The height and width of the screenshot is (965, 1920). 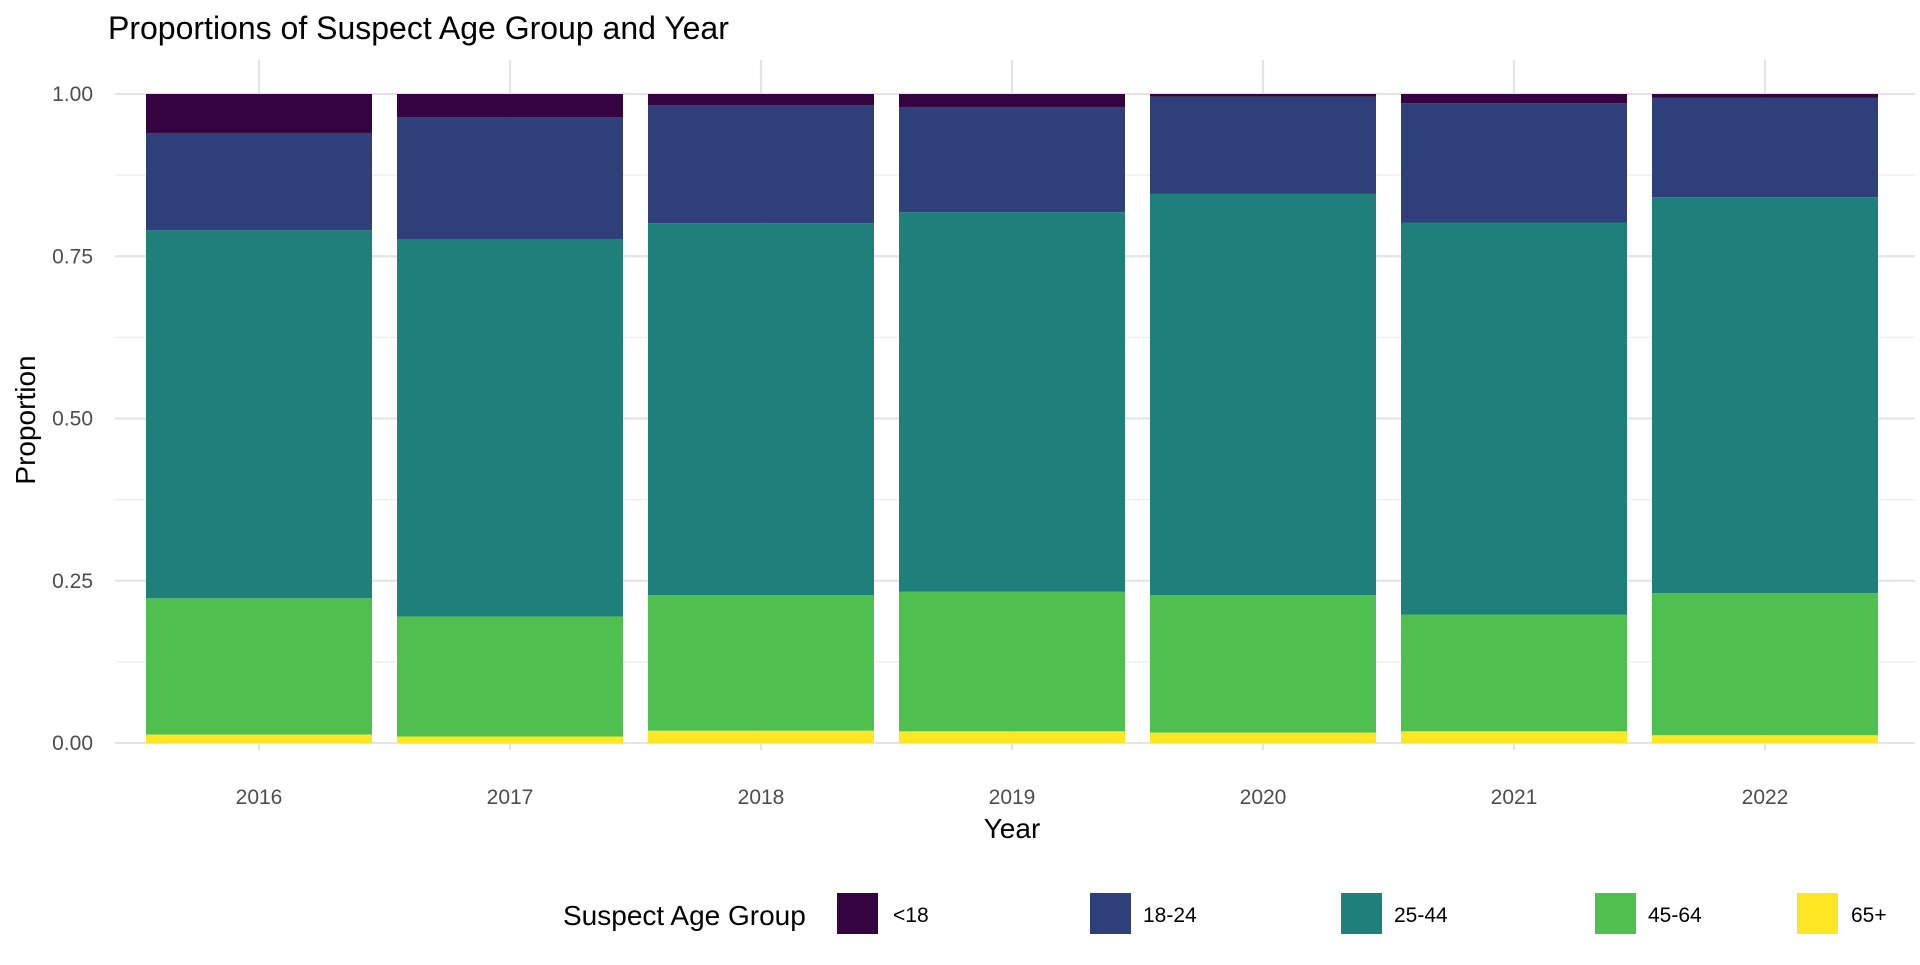 I want to click on x-tick-label: 2017, so click(x=510, y=797).